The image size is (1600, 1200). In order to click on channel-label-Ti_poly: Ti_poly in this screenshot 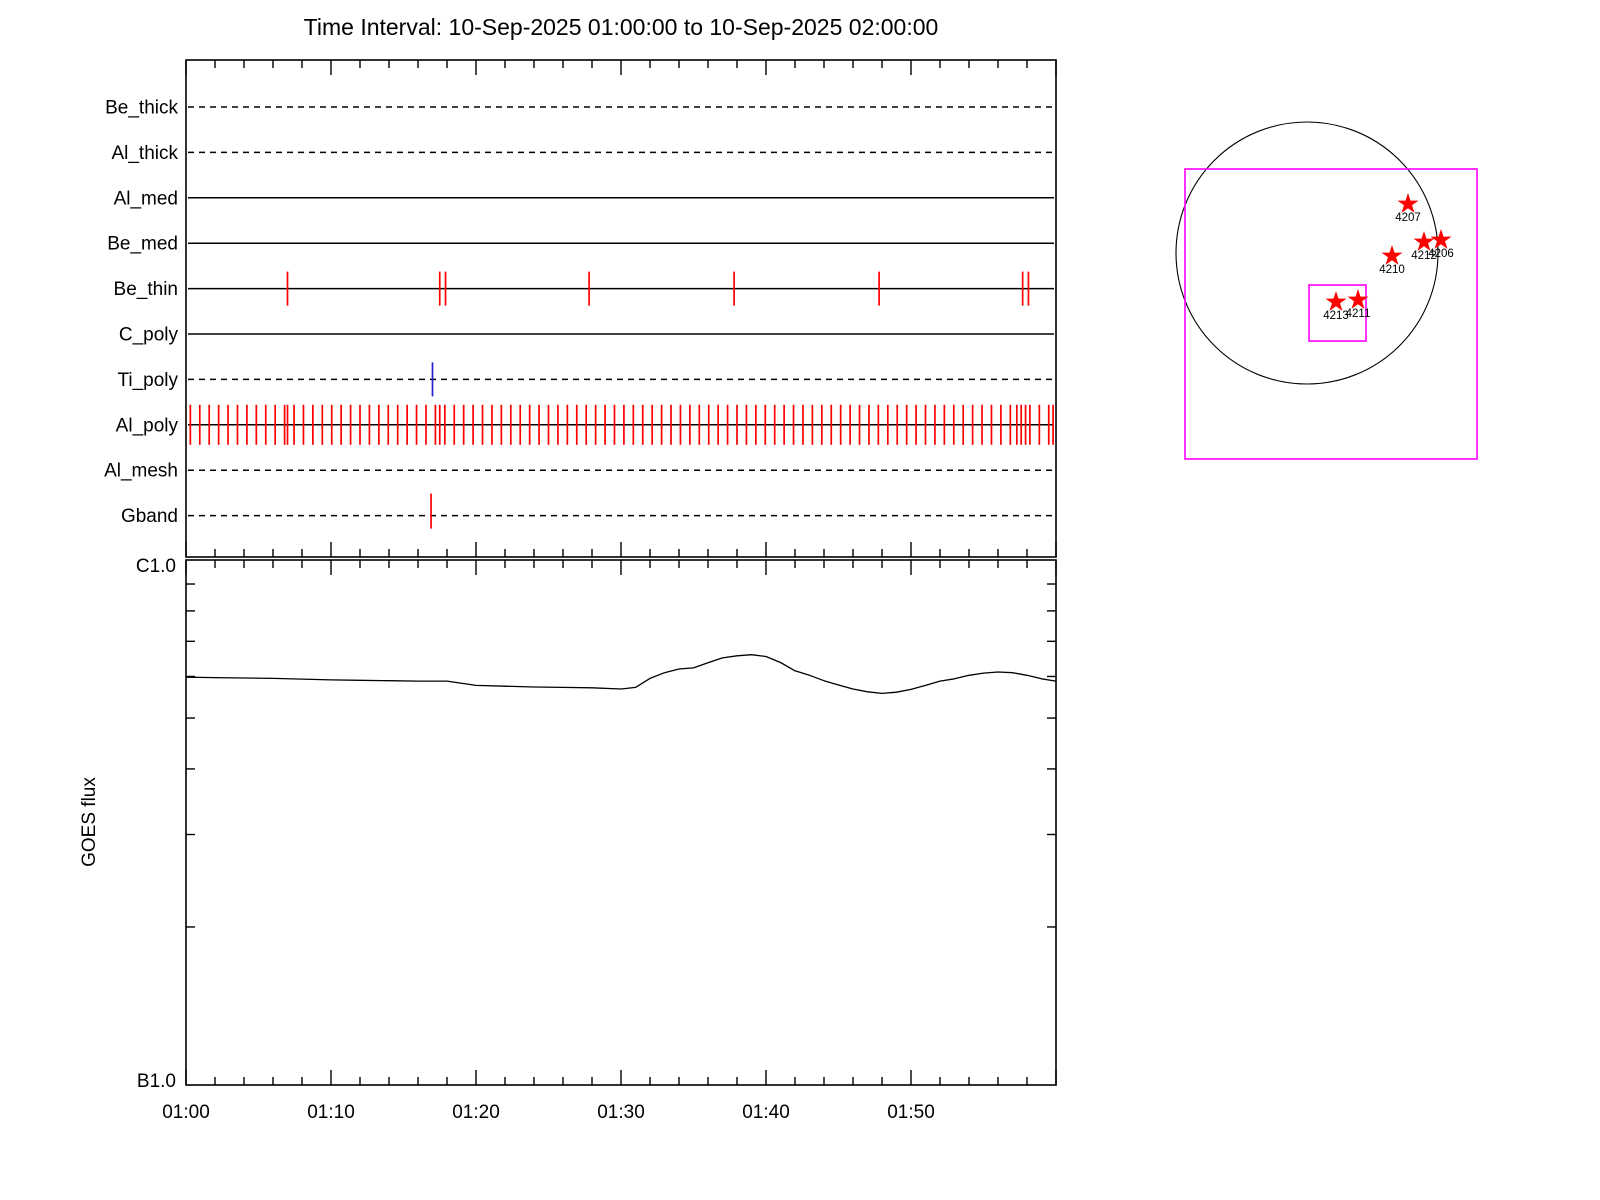, I will do `click(147, 380)`.